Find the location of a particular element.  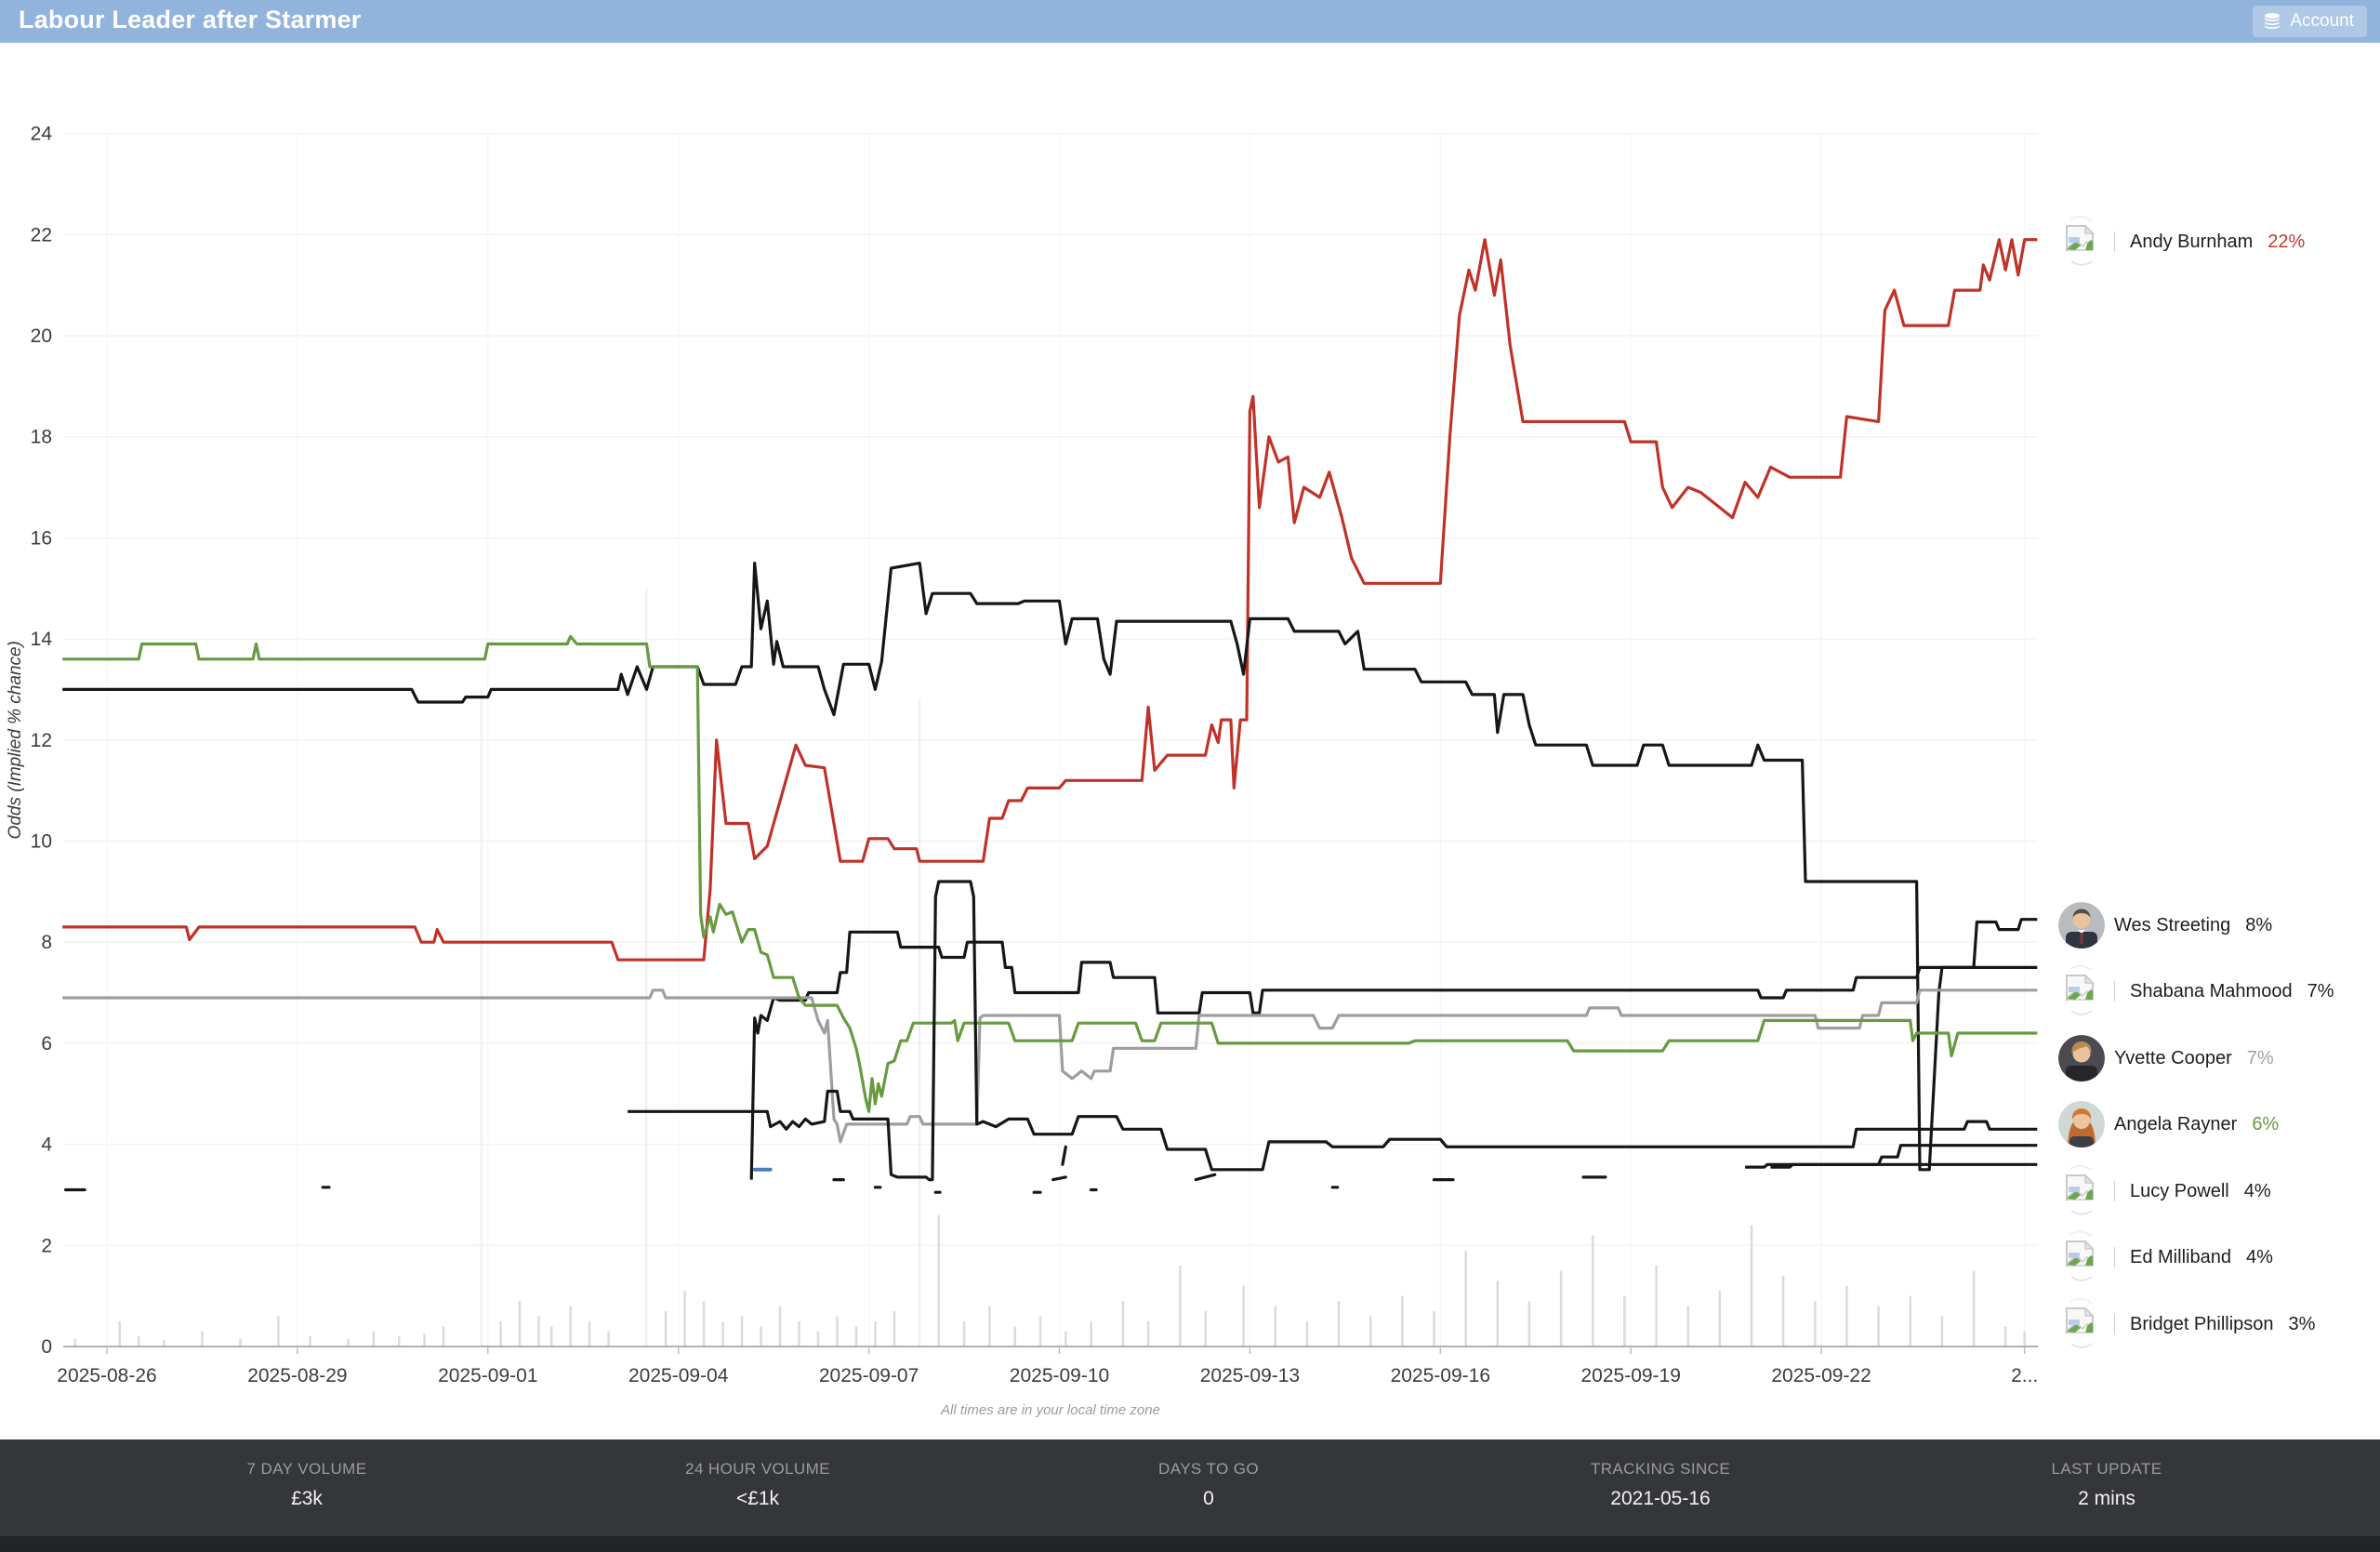

stat-days-to-go: DAYS TO GO 0 is located at coordinates (1208, 1485).